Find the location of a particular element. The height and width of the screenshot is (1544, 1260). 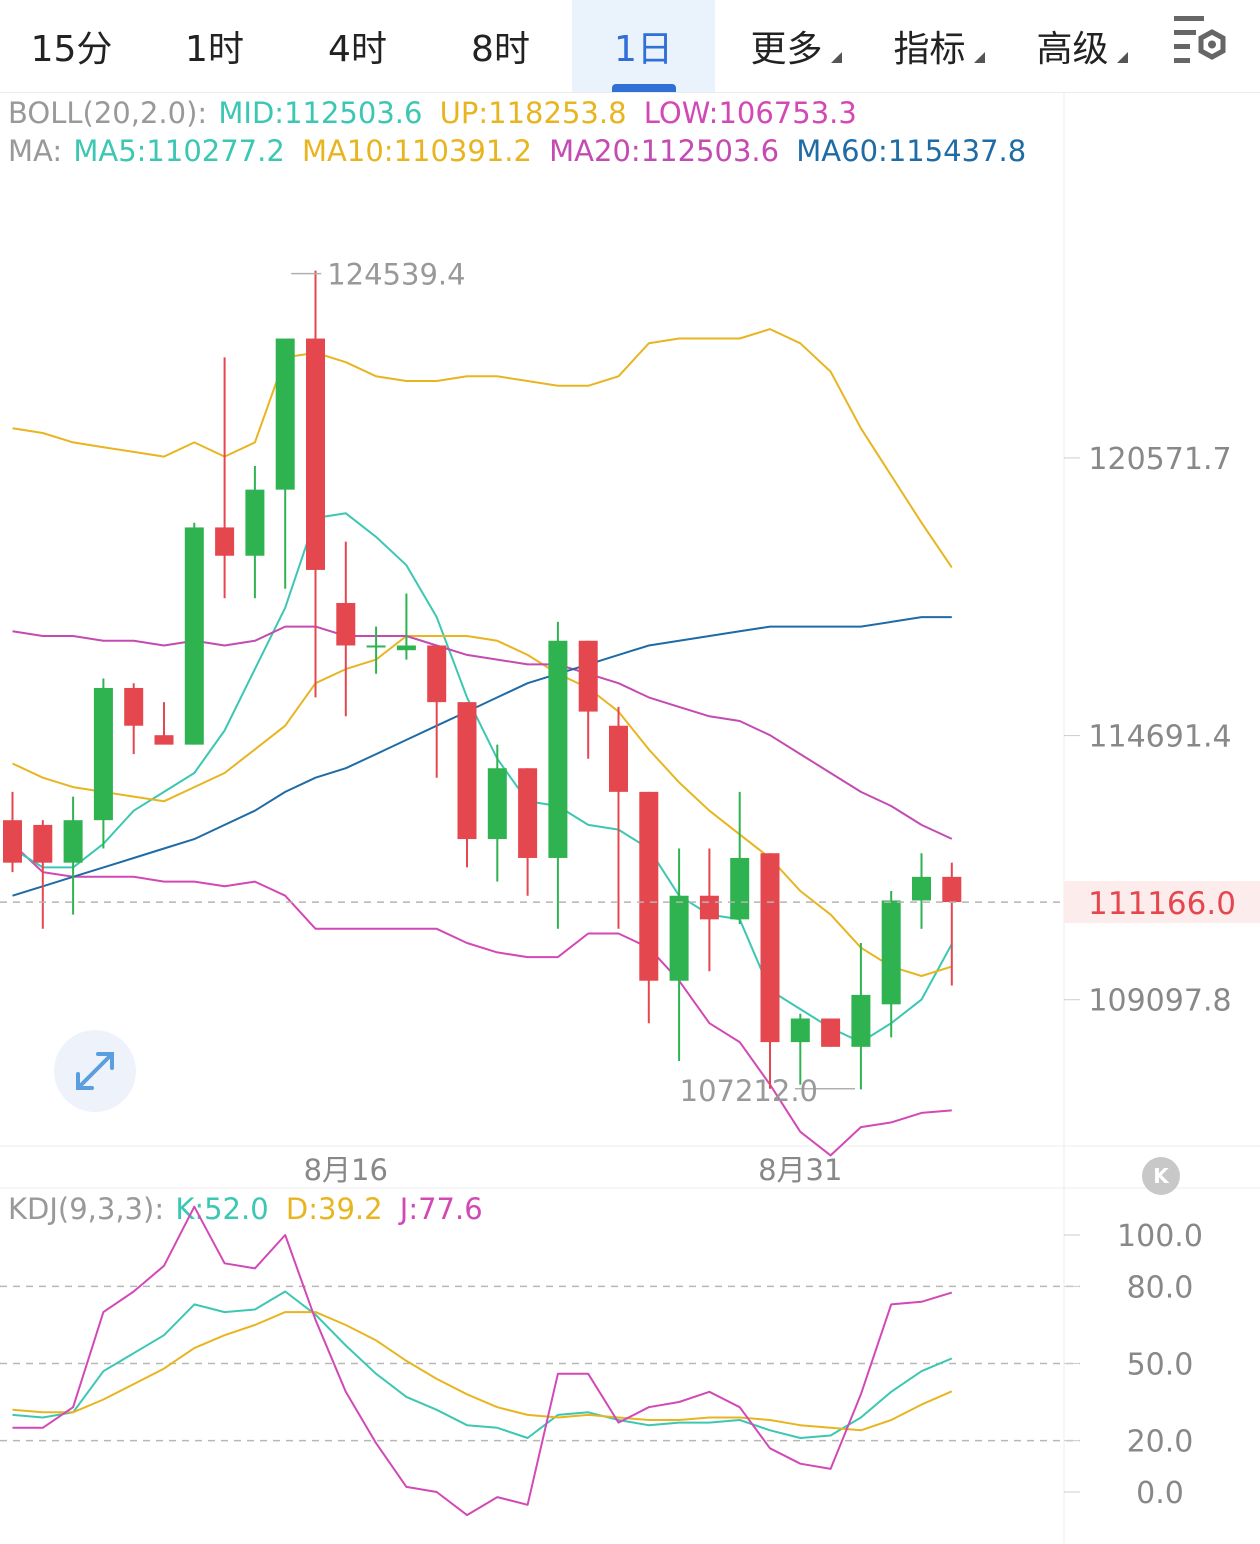

last-price-label: 111166.0 is located at coordinates (1162, 904).